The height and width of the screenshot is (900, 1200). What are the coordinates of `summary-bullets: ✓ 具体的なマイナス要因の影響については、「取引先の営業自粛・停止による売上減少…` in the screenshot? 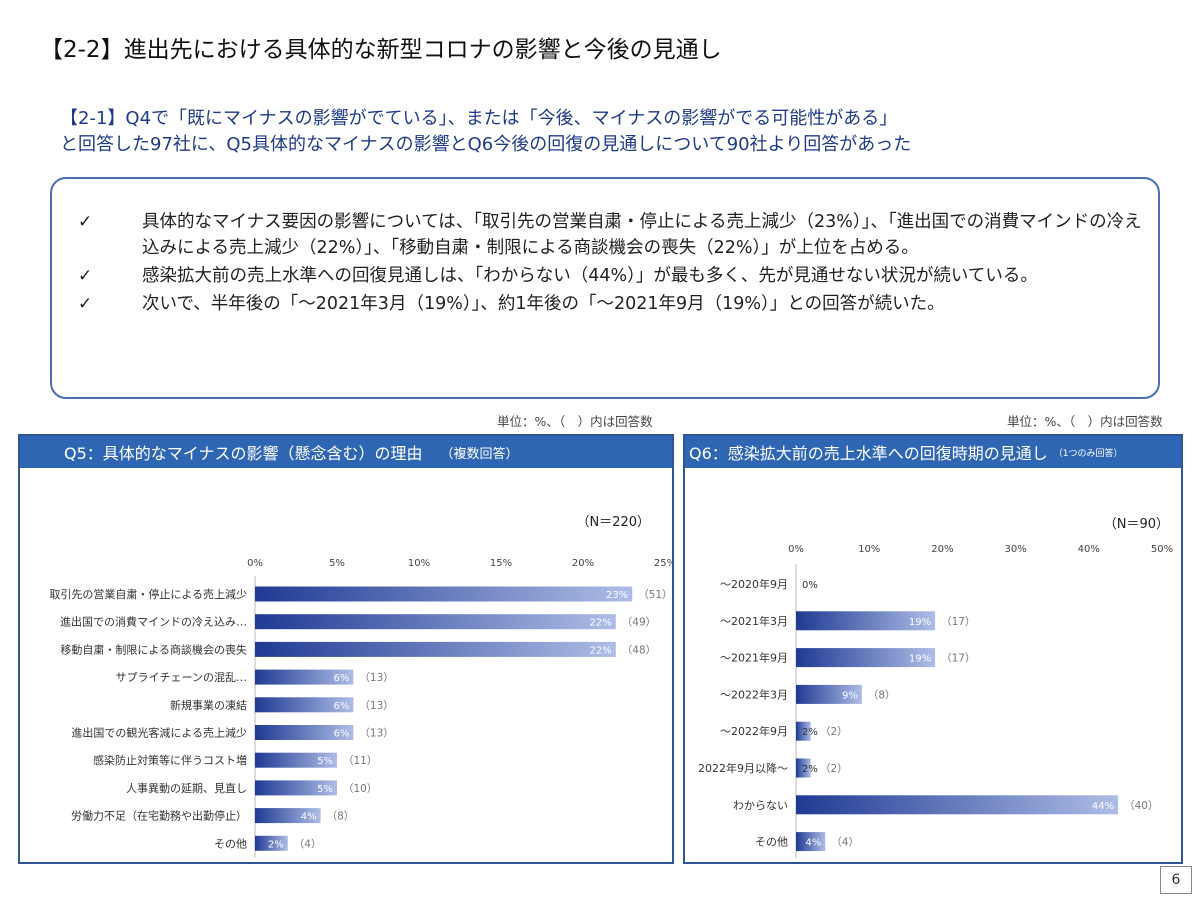 It's located at (614, 264).